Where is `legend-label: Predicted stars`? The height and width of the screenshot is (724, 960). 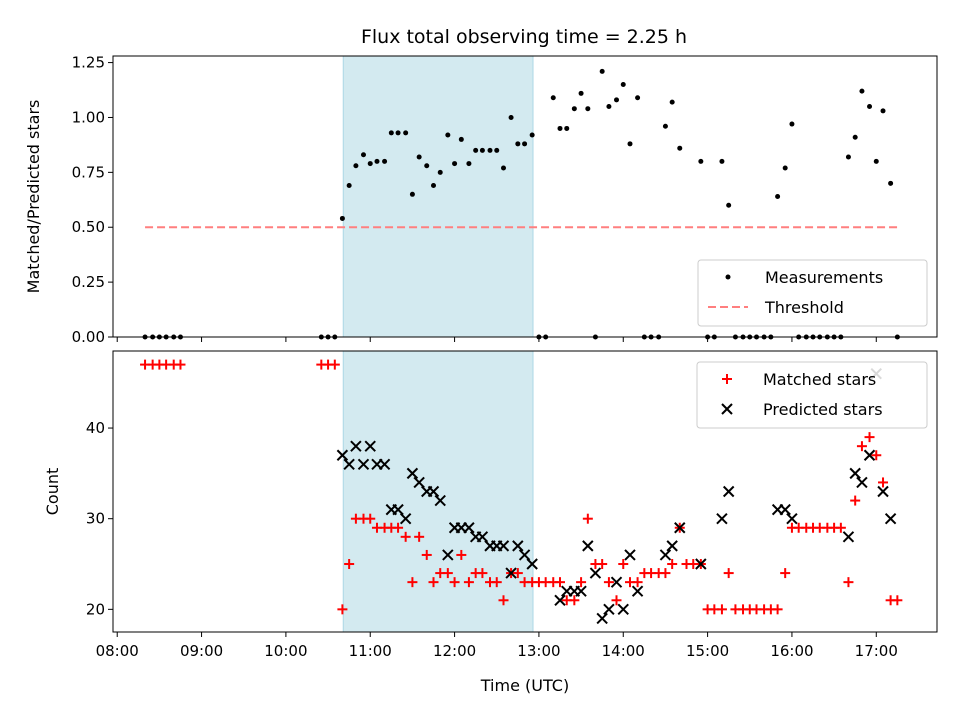 legend-label: Predicted stars is located at coordinates (823, 409).